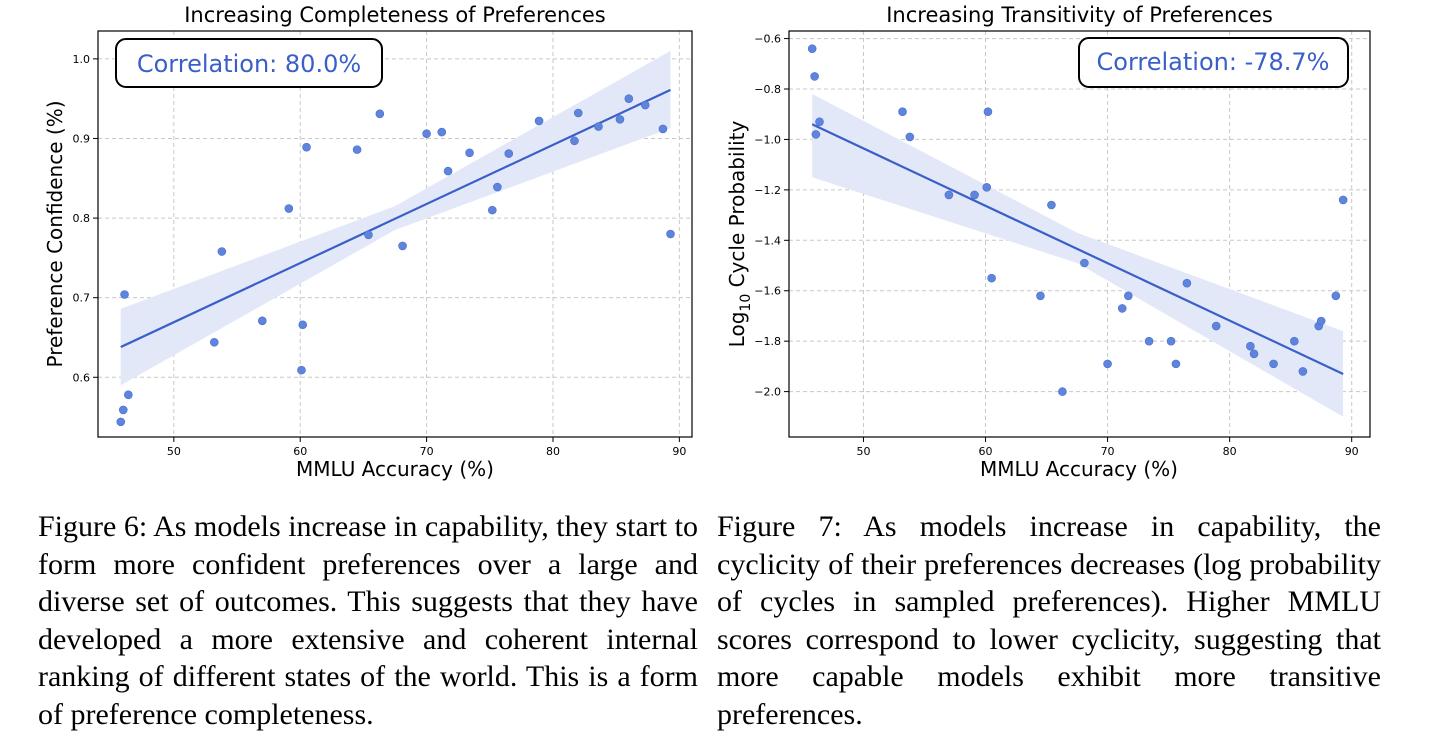 The width and height of the screenshot is (1456, 753). I want to click on y-tick-label: −1.0, so click(767, 139).